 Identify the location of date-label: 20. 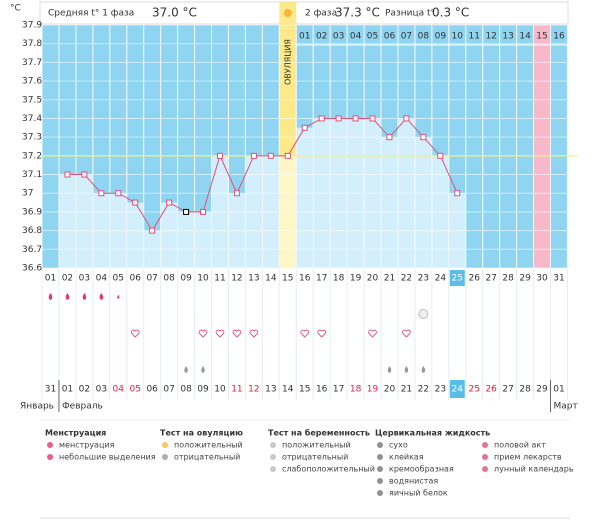
(390, 390).